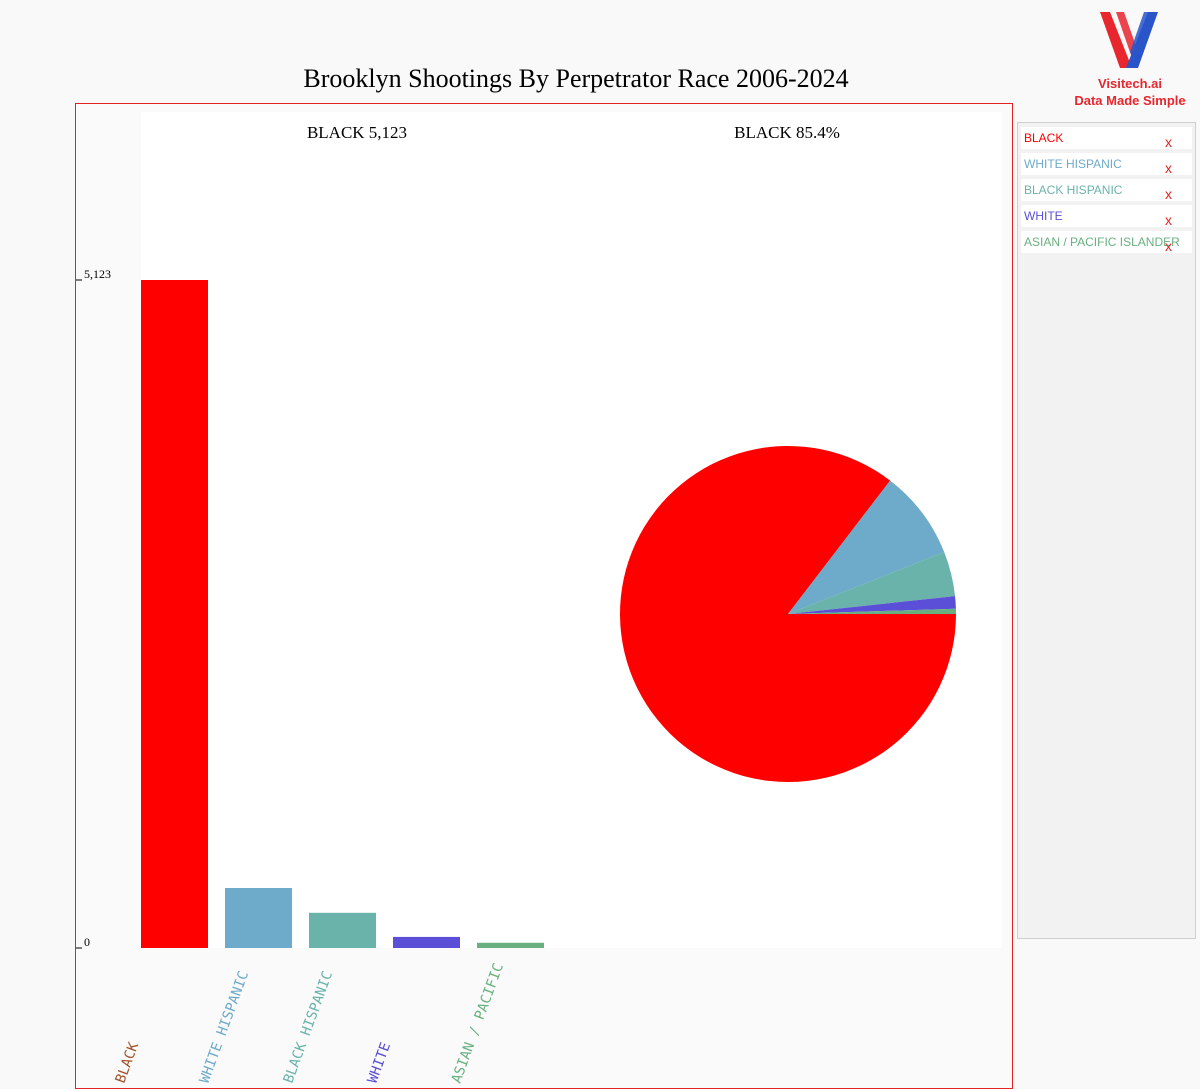  I want to click on legend-item-label: WHITE HISPANIC, so click(1073, 164).